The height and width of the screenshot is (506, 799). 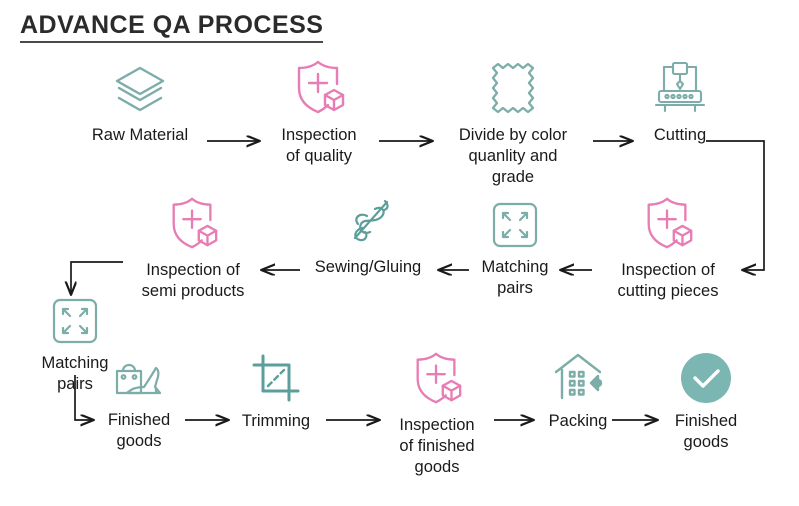 I want to click on node-cutting: Cutting, so click(x=680, y=102).